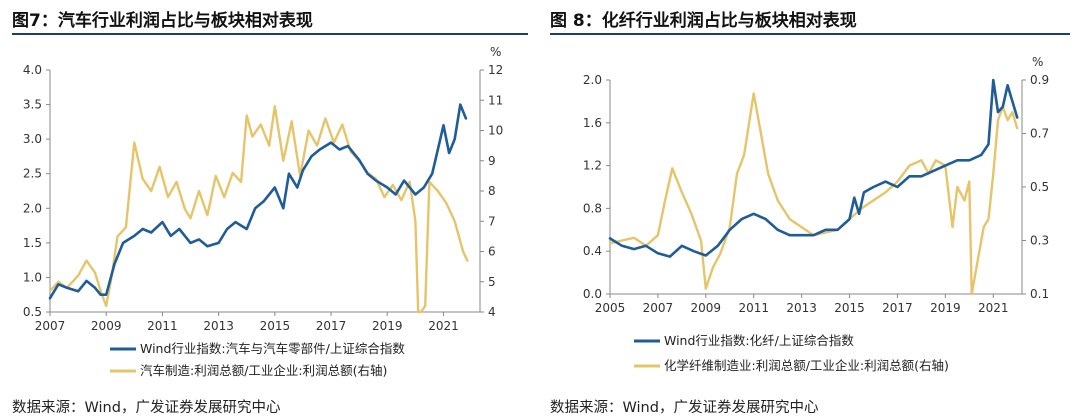 The image size is (1080, 420). Describe the element at coordinates (263, 370) in the screenshot. I see `legend-label: 汽车制造:利润总额/工业企业:利润总额(右轴)` at that location.